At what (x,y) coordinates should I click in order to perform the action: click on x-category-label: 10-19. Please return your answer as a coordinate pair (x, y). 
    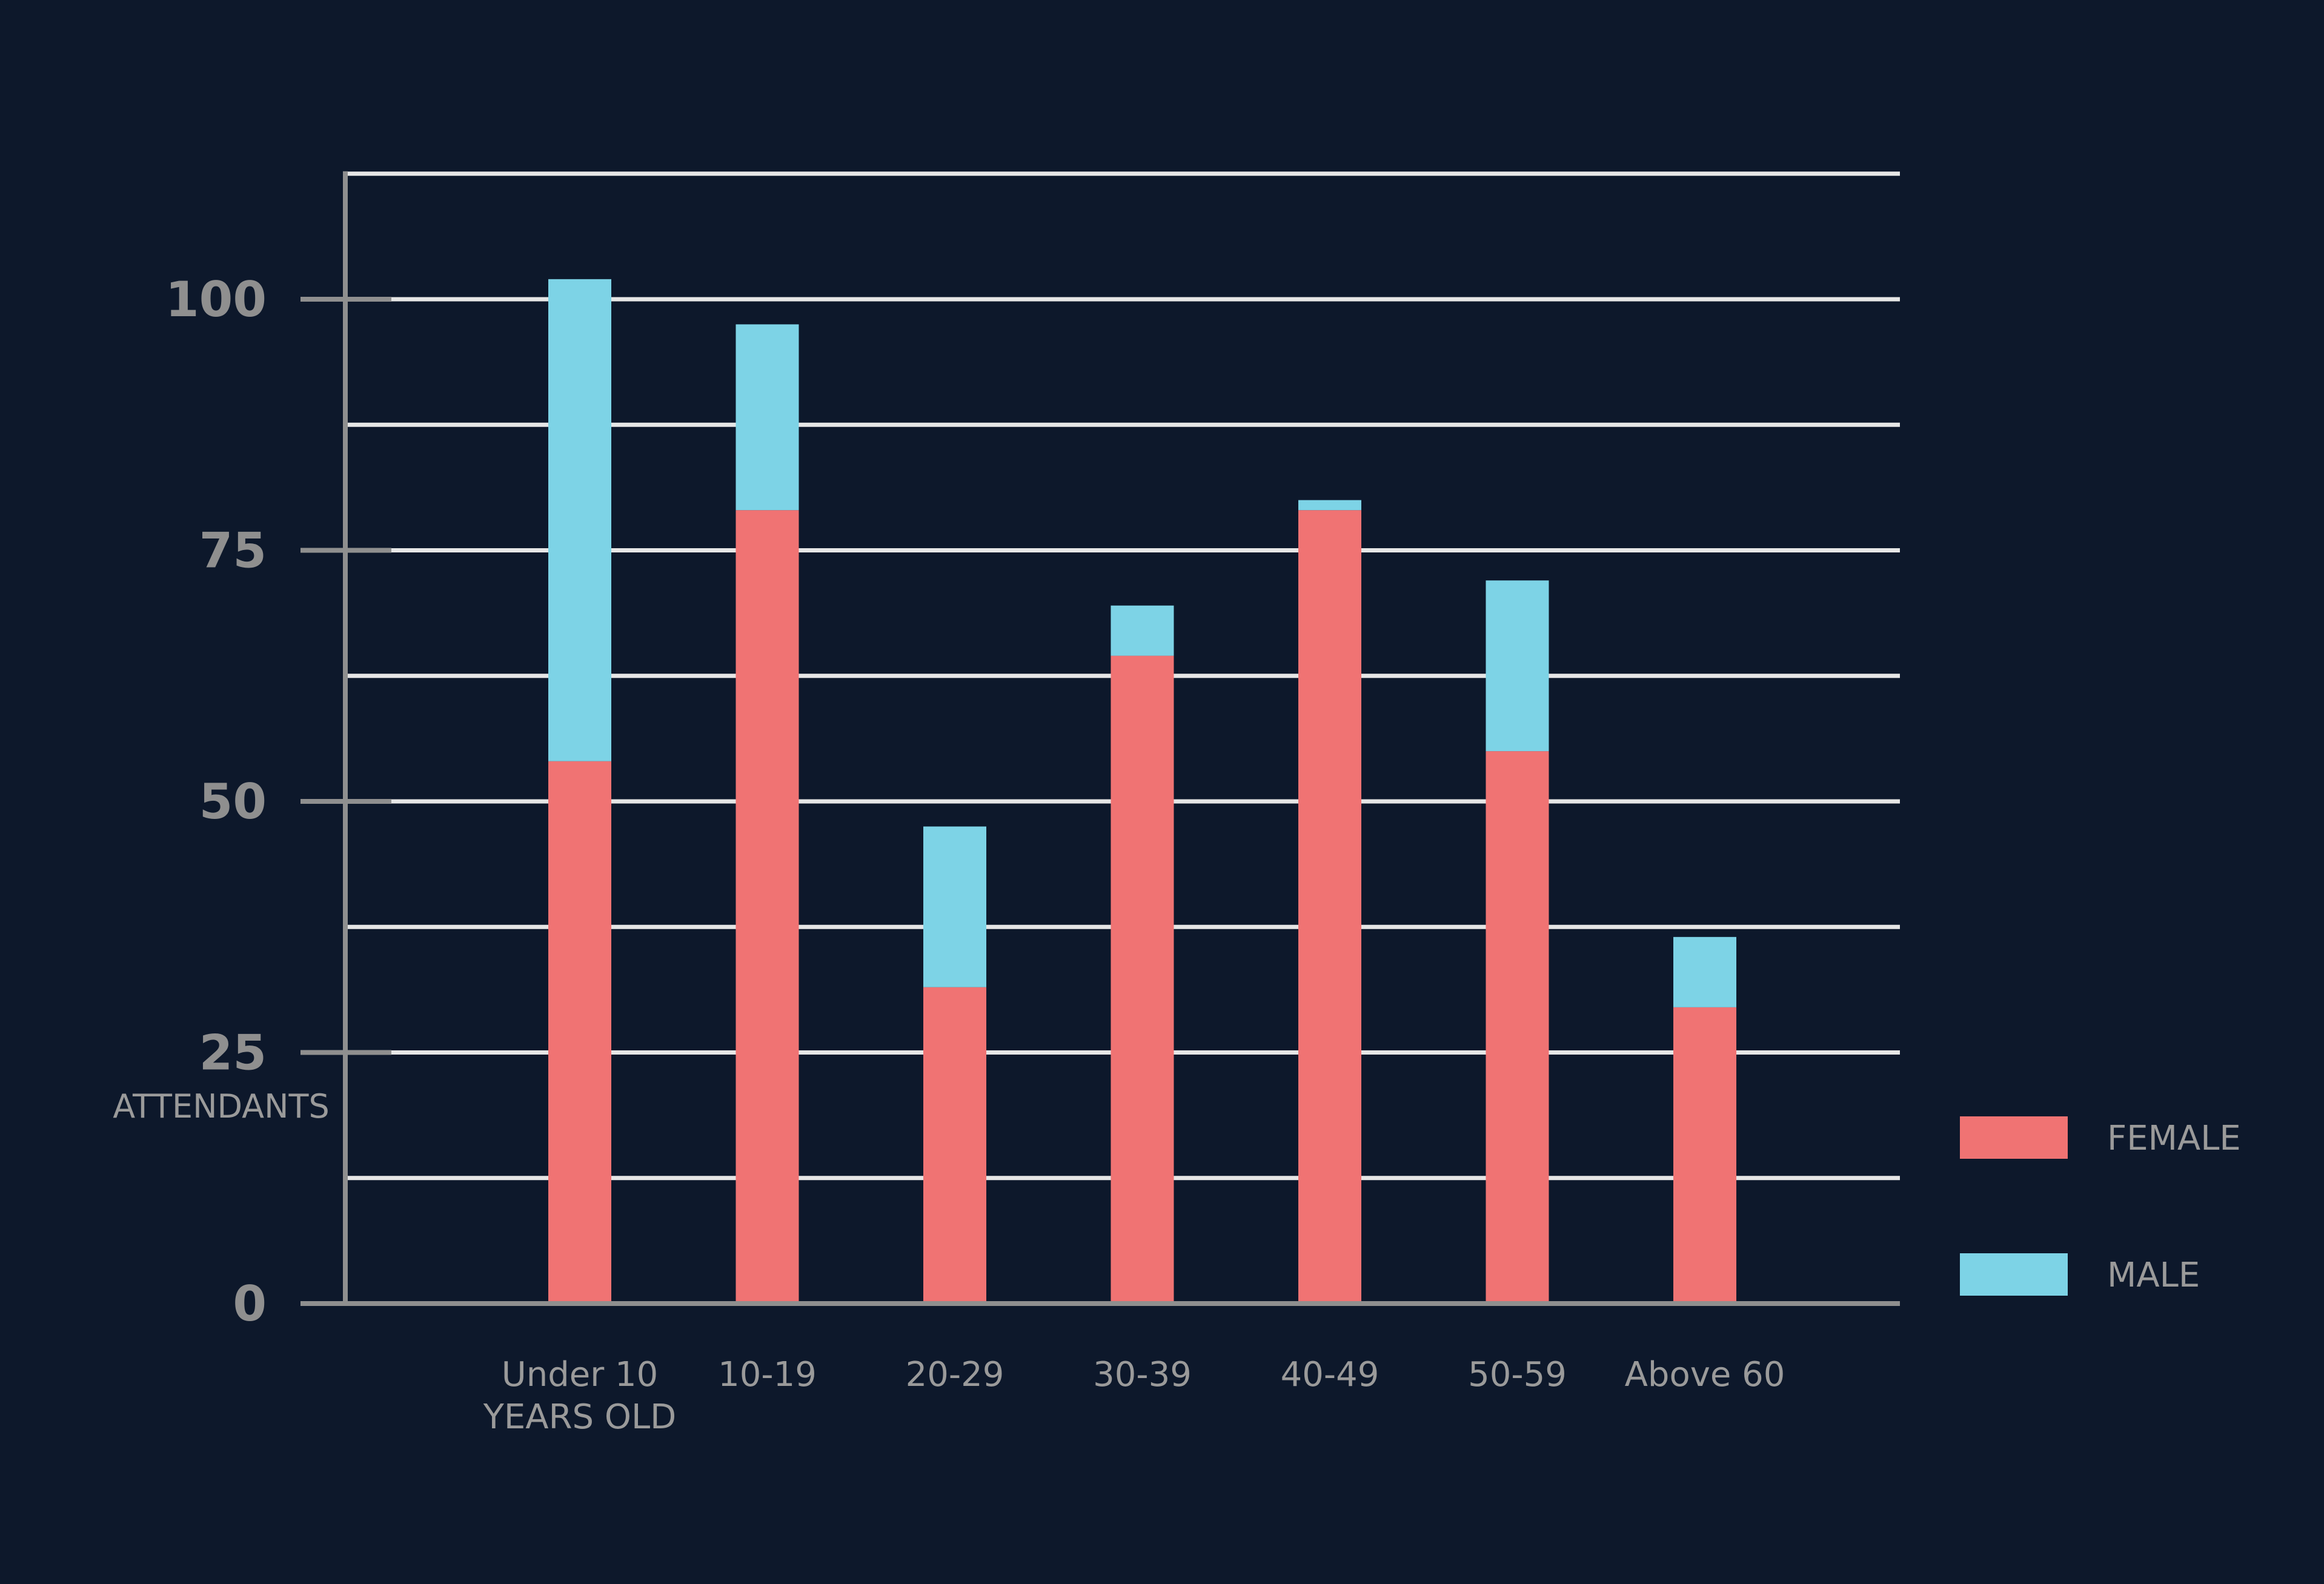
    Looking at the image, I should click on (768, 1375).